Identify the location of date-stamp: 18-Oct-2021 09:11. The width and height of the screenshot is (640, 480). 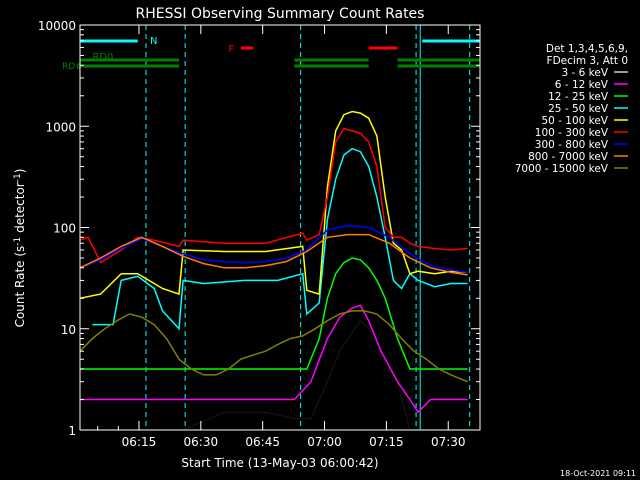
(598, 473).